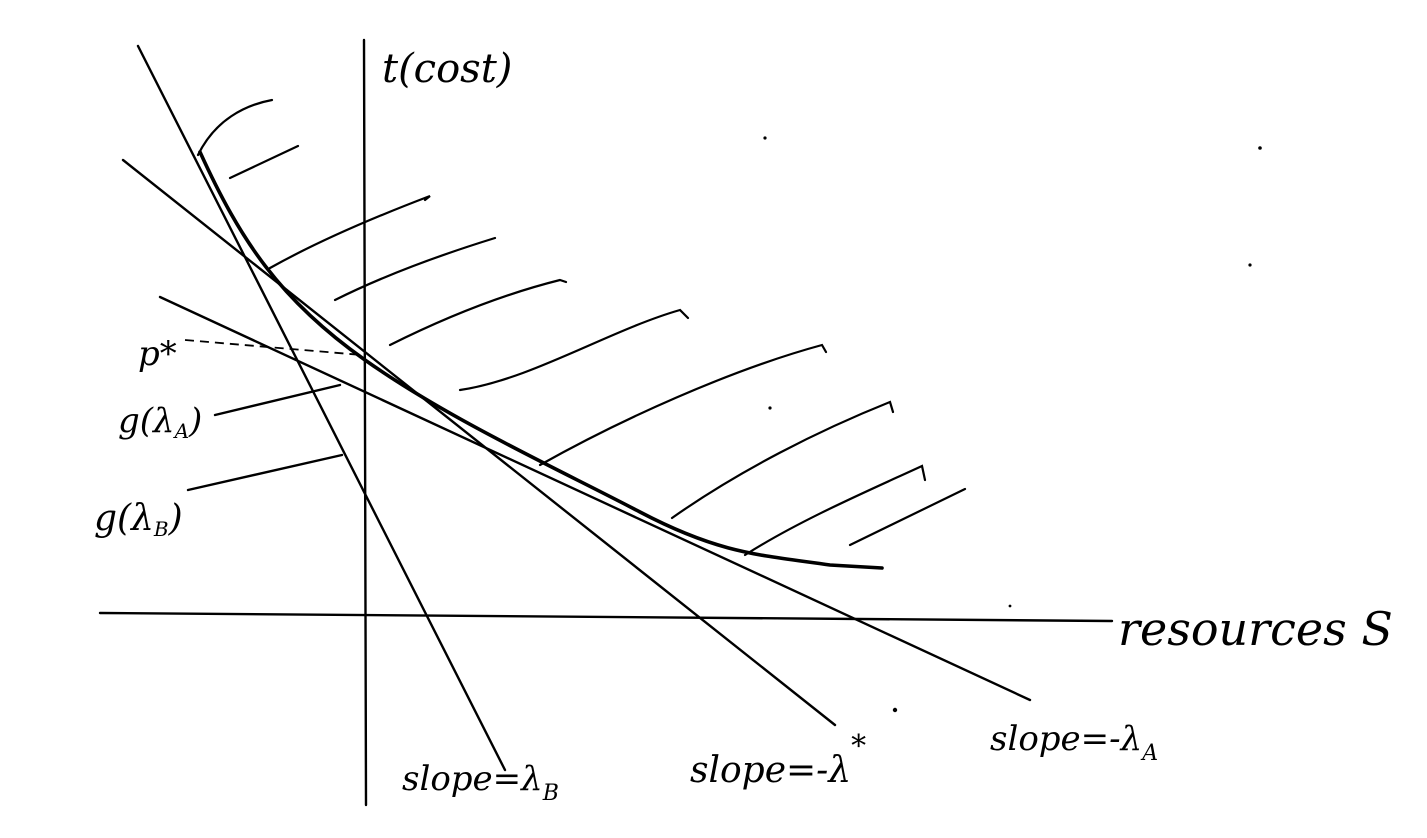  What do you see at coordinates (277, 400) in the screenshot?
I see `g-lambda-a-leader` at bounding box center [277, 400].